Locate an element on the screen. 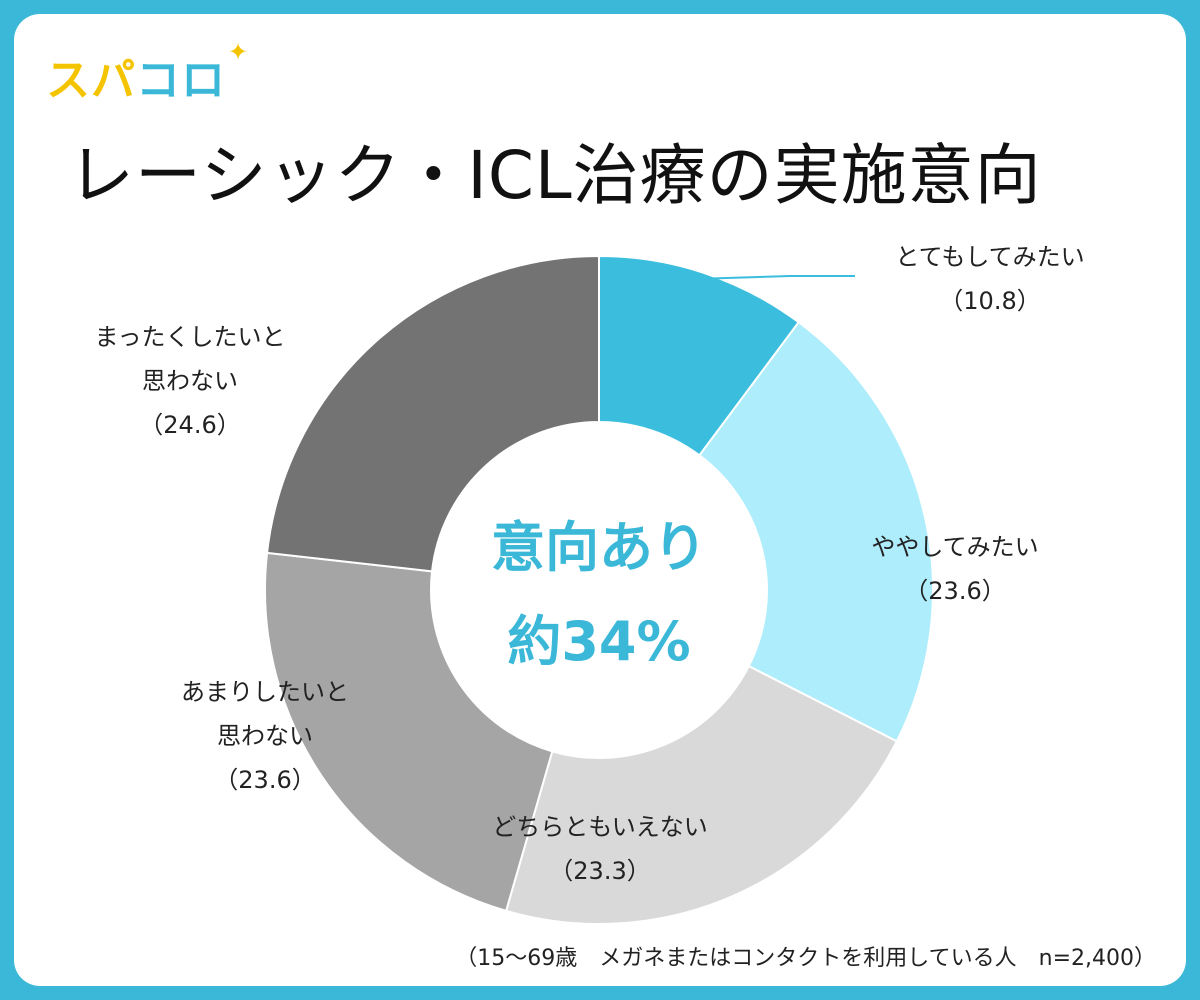  slice-category-label-3: どちらともいえない is located at coordinates (600, 827).